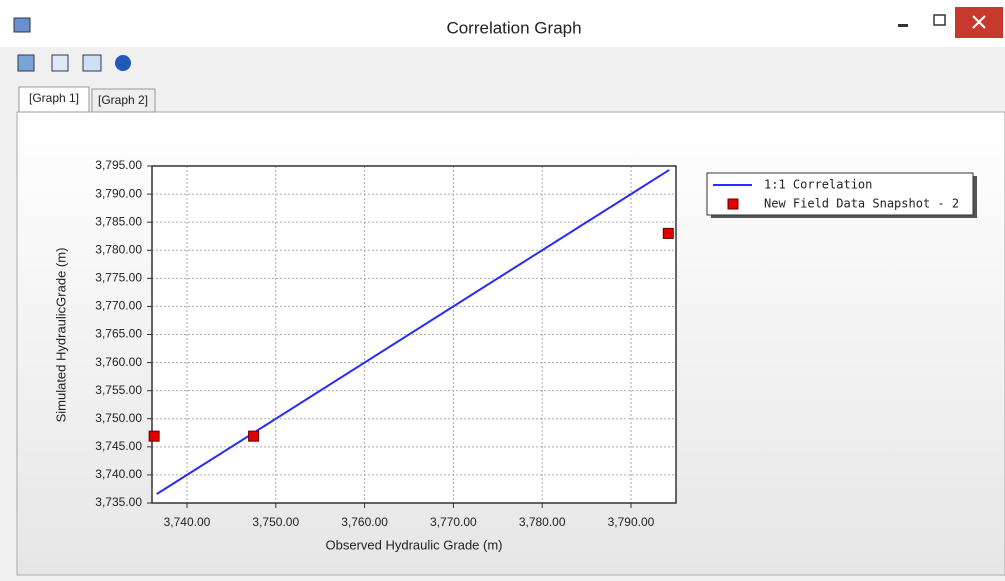 This screenshot has width=1005, height=581. What do you see at coordinates (818, 185) in the screenshot?
I see `legend-label: 1:1 Correlation` at bounding box center [818, 185].